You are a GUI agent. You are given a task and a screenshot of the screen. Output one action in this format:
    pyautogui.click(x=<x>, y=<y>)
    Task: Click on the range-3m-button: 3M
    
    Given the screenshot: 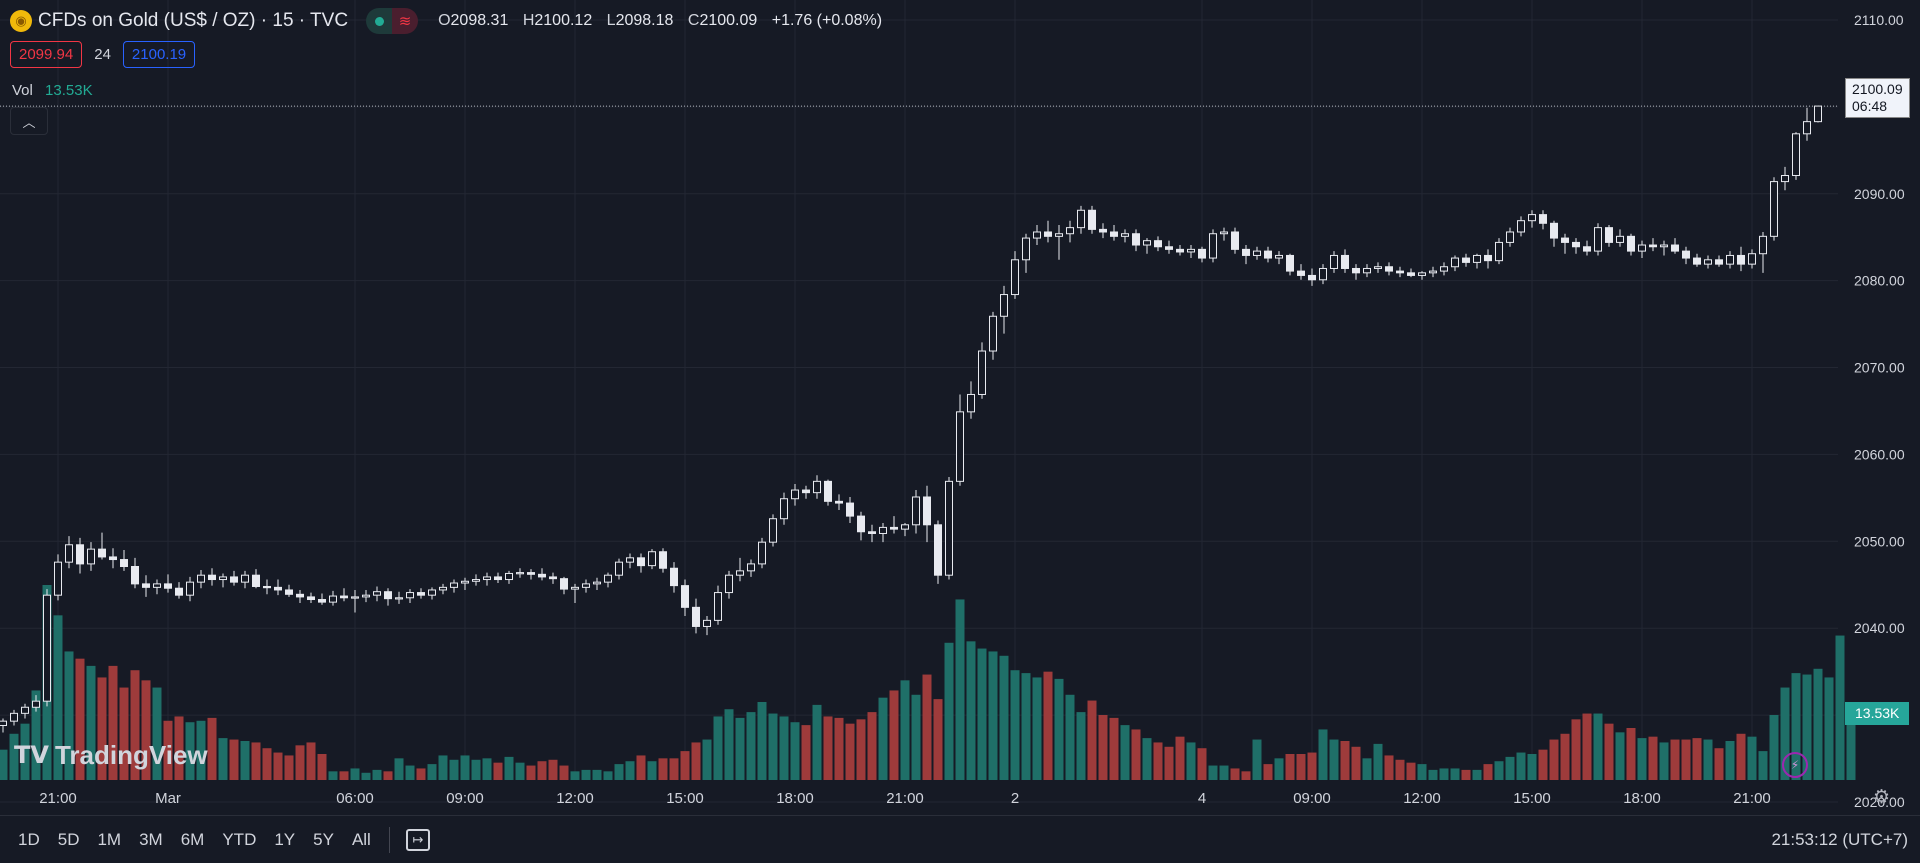 What is the action you would take?
    pyautogui.click(x=151, y=839)
    